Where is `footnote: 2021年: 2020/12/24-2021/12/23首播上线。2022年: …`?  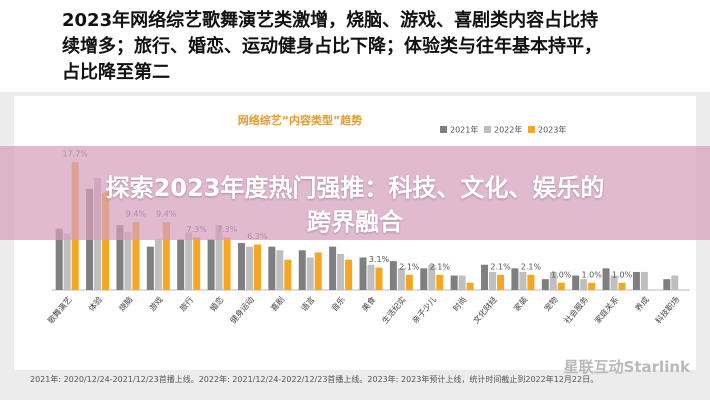
footnote: 2021年: 2020/12/24-2021/12/23首播上线。2022年: … is located at coordinates (314, 379).